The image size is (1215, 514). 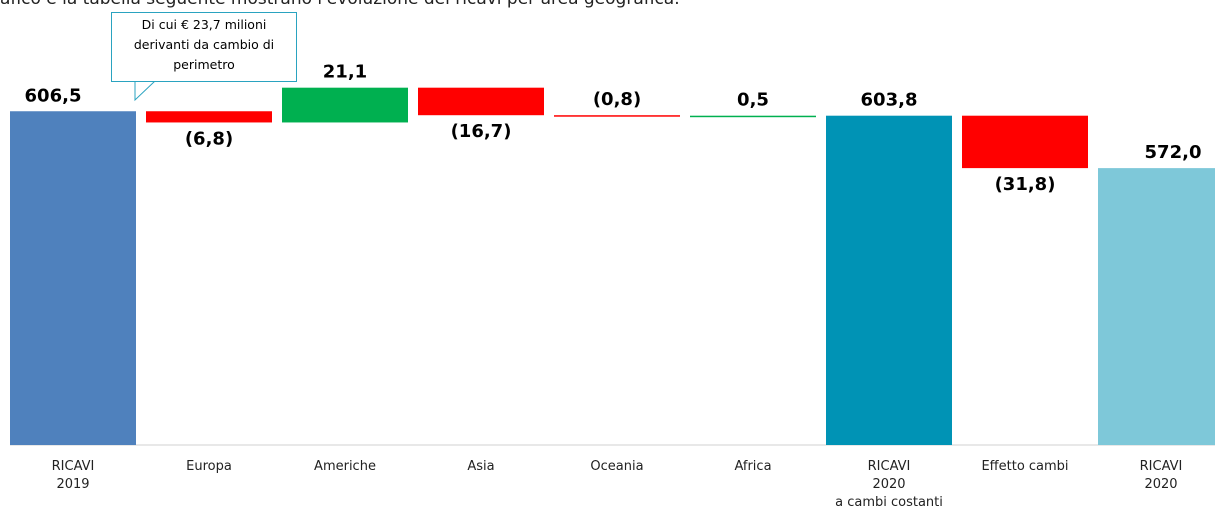 I want to click on x-tick-label: RICAVI 2020, so click(x=1161, y=475).